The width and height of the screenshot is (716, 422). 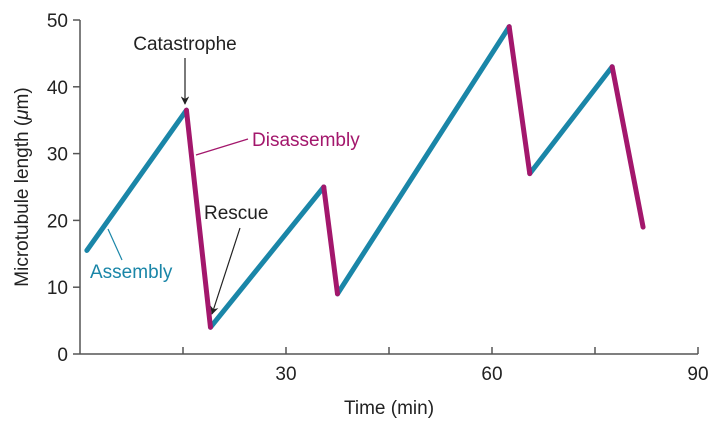 I want to click on annotation-assembly-label: Assembly, so click(x=131, y=272).